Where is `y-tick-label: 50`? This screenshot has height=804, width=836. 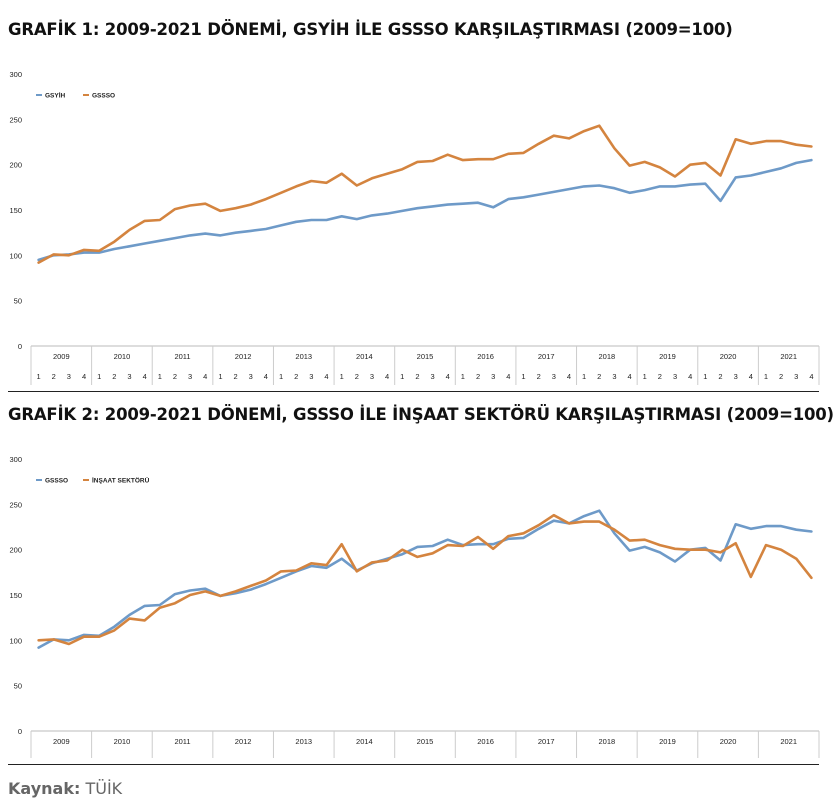 y-tick-label: 50 is located at coordinates (18, 301).